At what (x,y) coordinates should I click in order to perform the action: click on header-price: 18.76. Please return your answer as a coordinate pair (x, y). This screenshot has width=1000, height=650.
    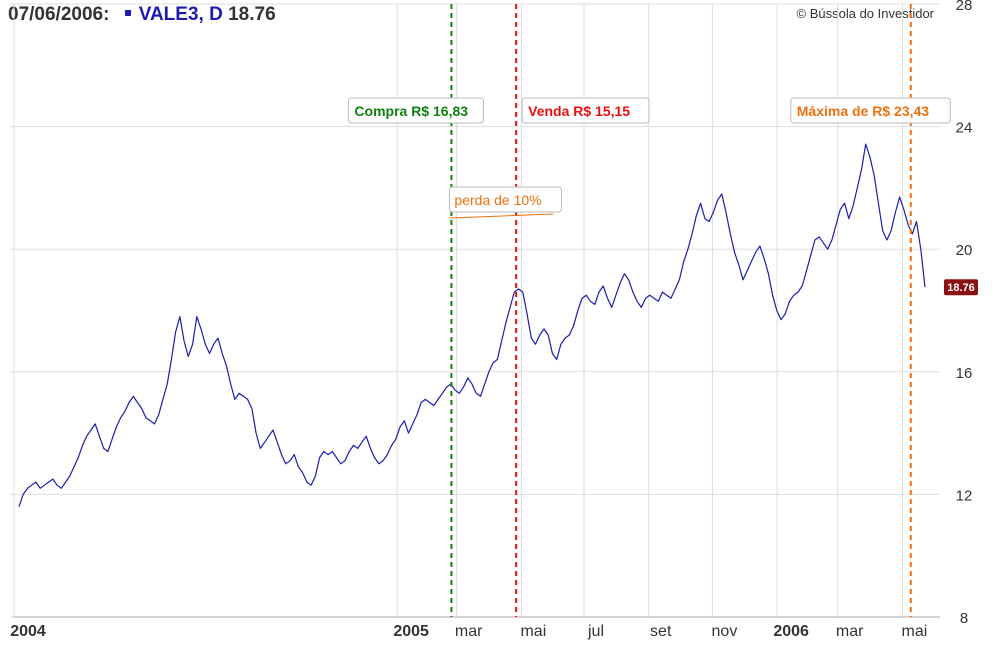
    Looking at the image, I should click on (252, 14).